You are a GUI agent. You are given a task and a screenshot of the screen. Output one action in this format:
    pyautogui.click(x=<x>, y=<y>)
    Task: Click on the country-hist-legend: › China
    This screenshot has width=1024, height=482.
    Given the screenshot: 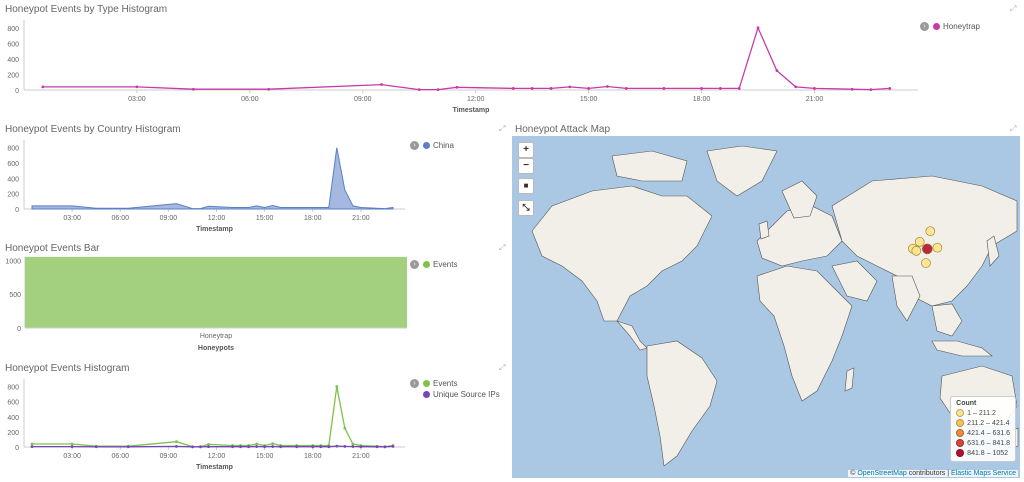 What is the action you would take?
    pyautogui.click(x=432, y=145)
    